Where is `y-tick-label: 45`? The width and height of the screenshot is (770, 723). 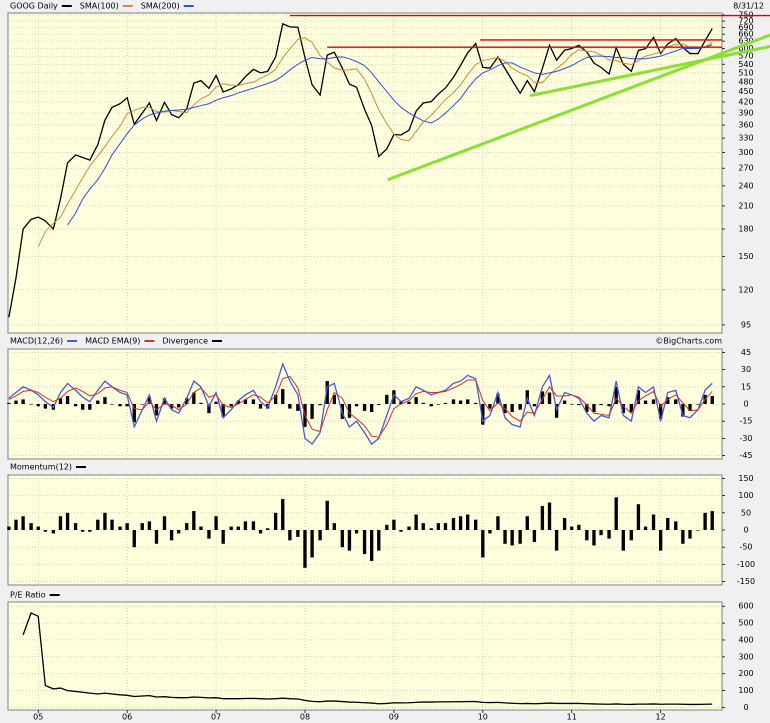
y-tick-label: 45 is located at coordinates (746, 352).